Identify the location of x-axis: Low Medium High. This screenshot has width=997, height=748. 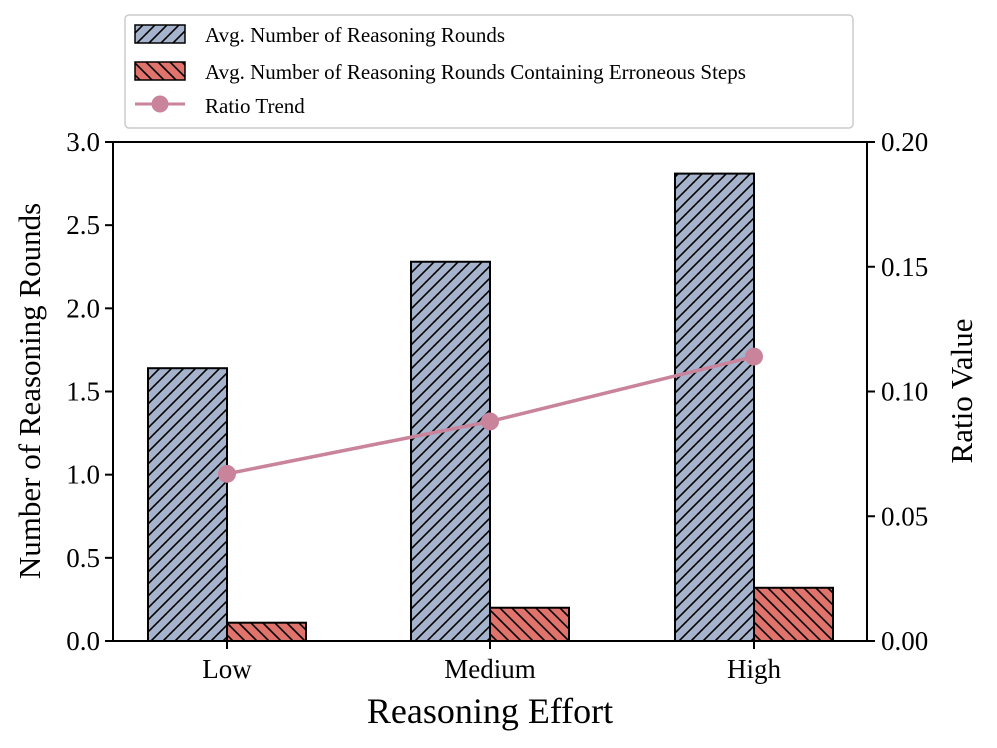
(492, 662).